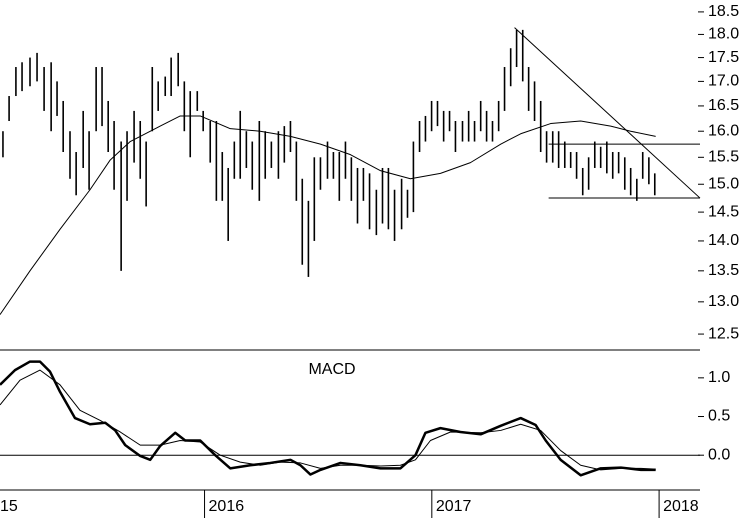 This screenshot has width=752, height=518. What do you see at coordinates (723, 333) in the screenshot?
I see `y-tick-label: 12.5` at bounding box center [723, 333].